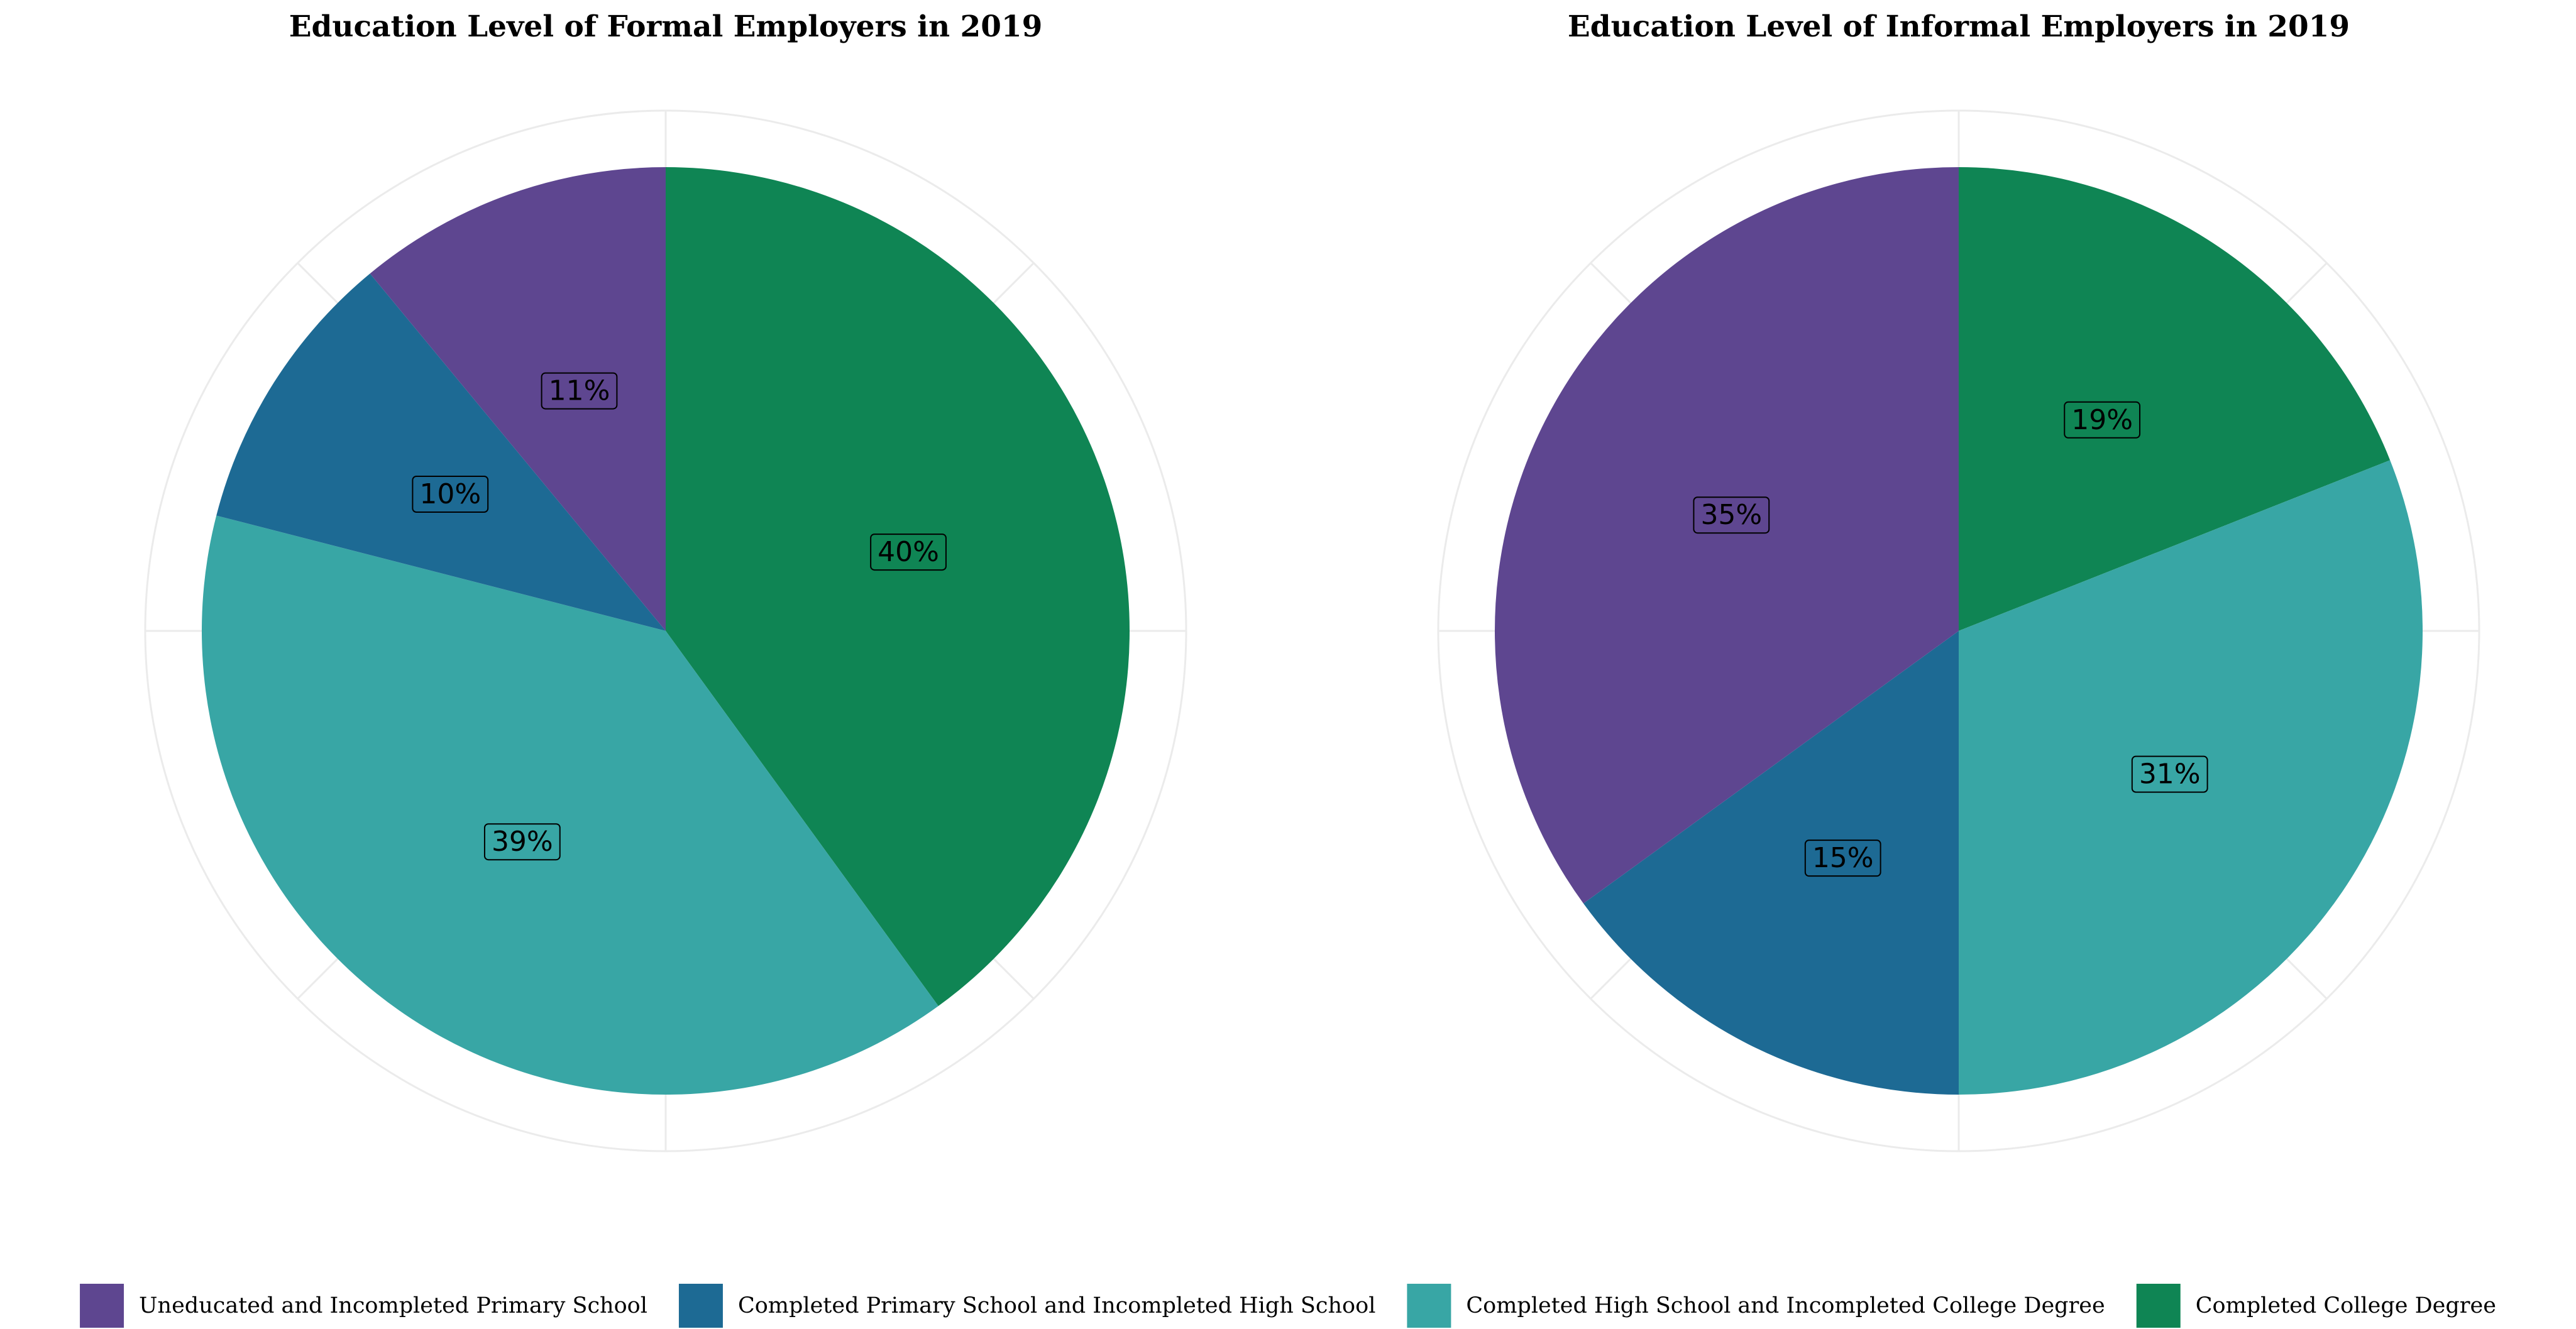  I want to click on informal-slice-label-35-pct: 35%, so click(1732, 515).